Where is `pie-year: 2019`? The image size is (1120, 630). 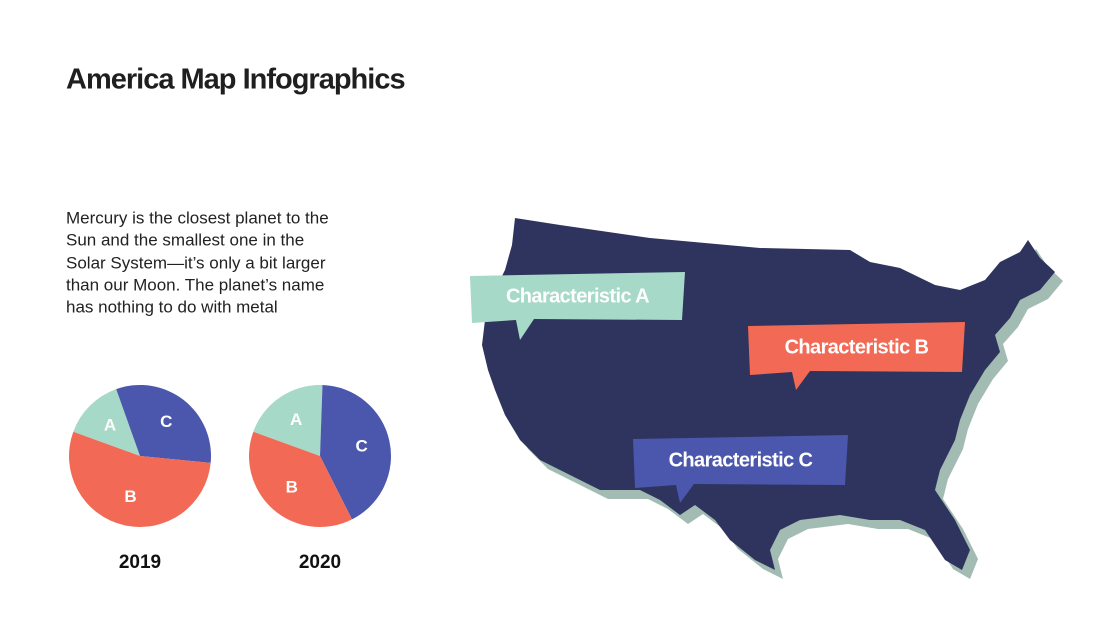 pie-year: 2019 is located at coordinates (140, 562).